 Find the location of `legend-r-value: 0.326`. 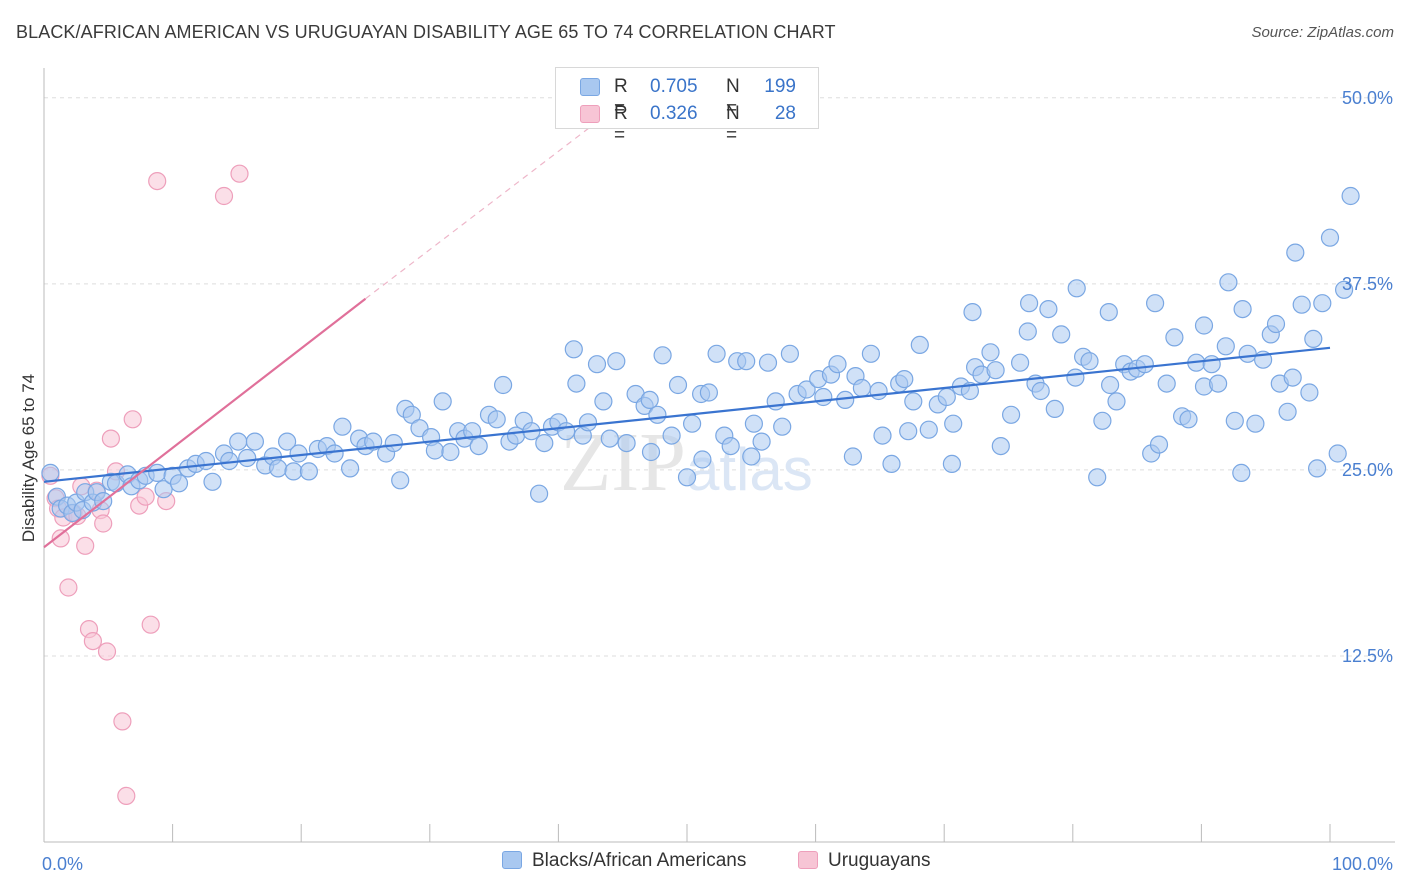

legend-r-value: 0.326 is located at coordinates (674, 113).